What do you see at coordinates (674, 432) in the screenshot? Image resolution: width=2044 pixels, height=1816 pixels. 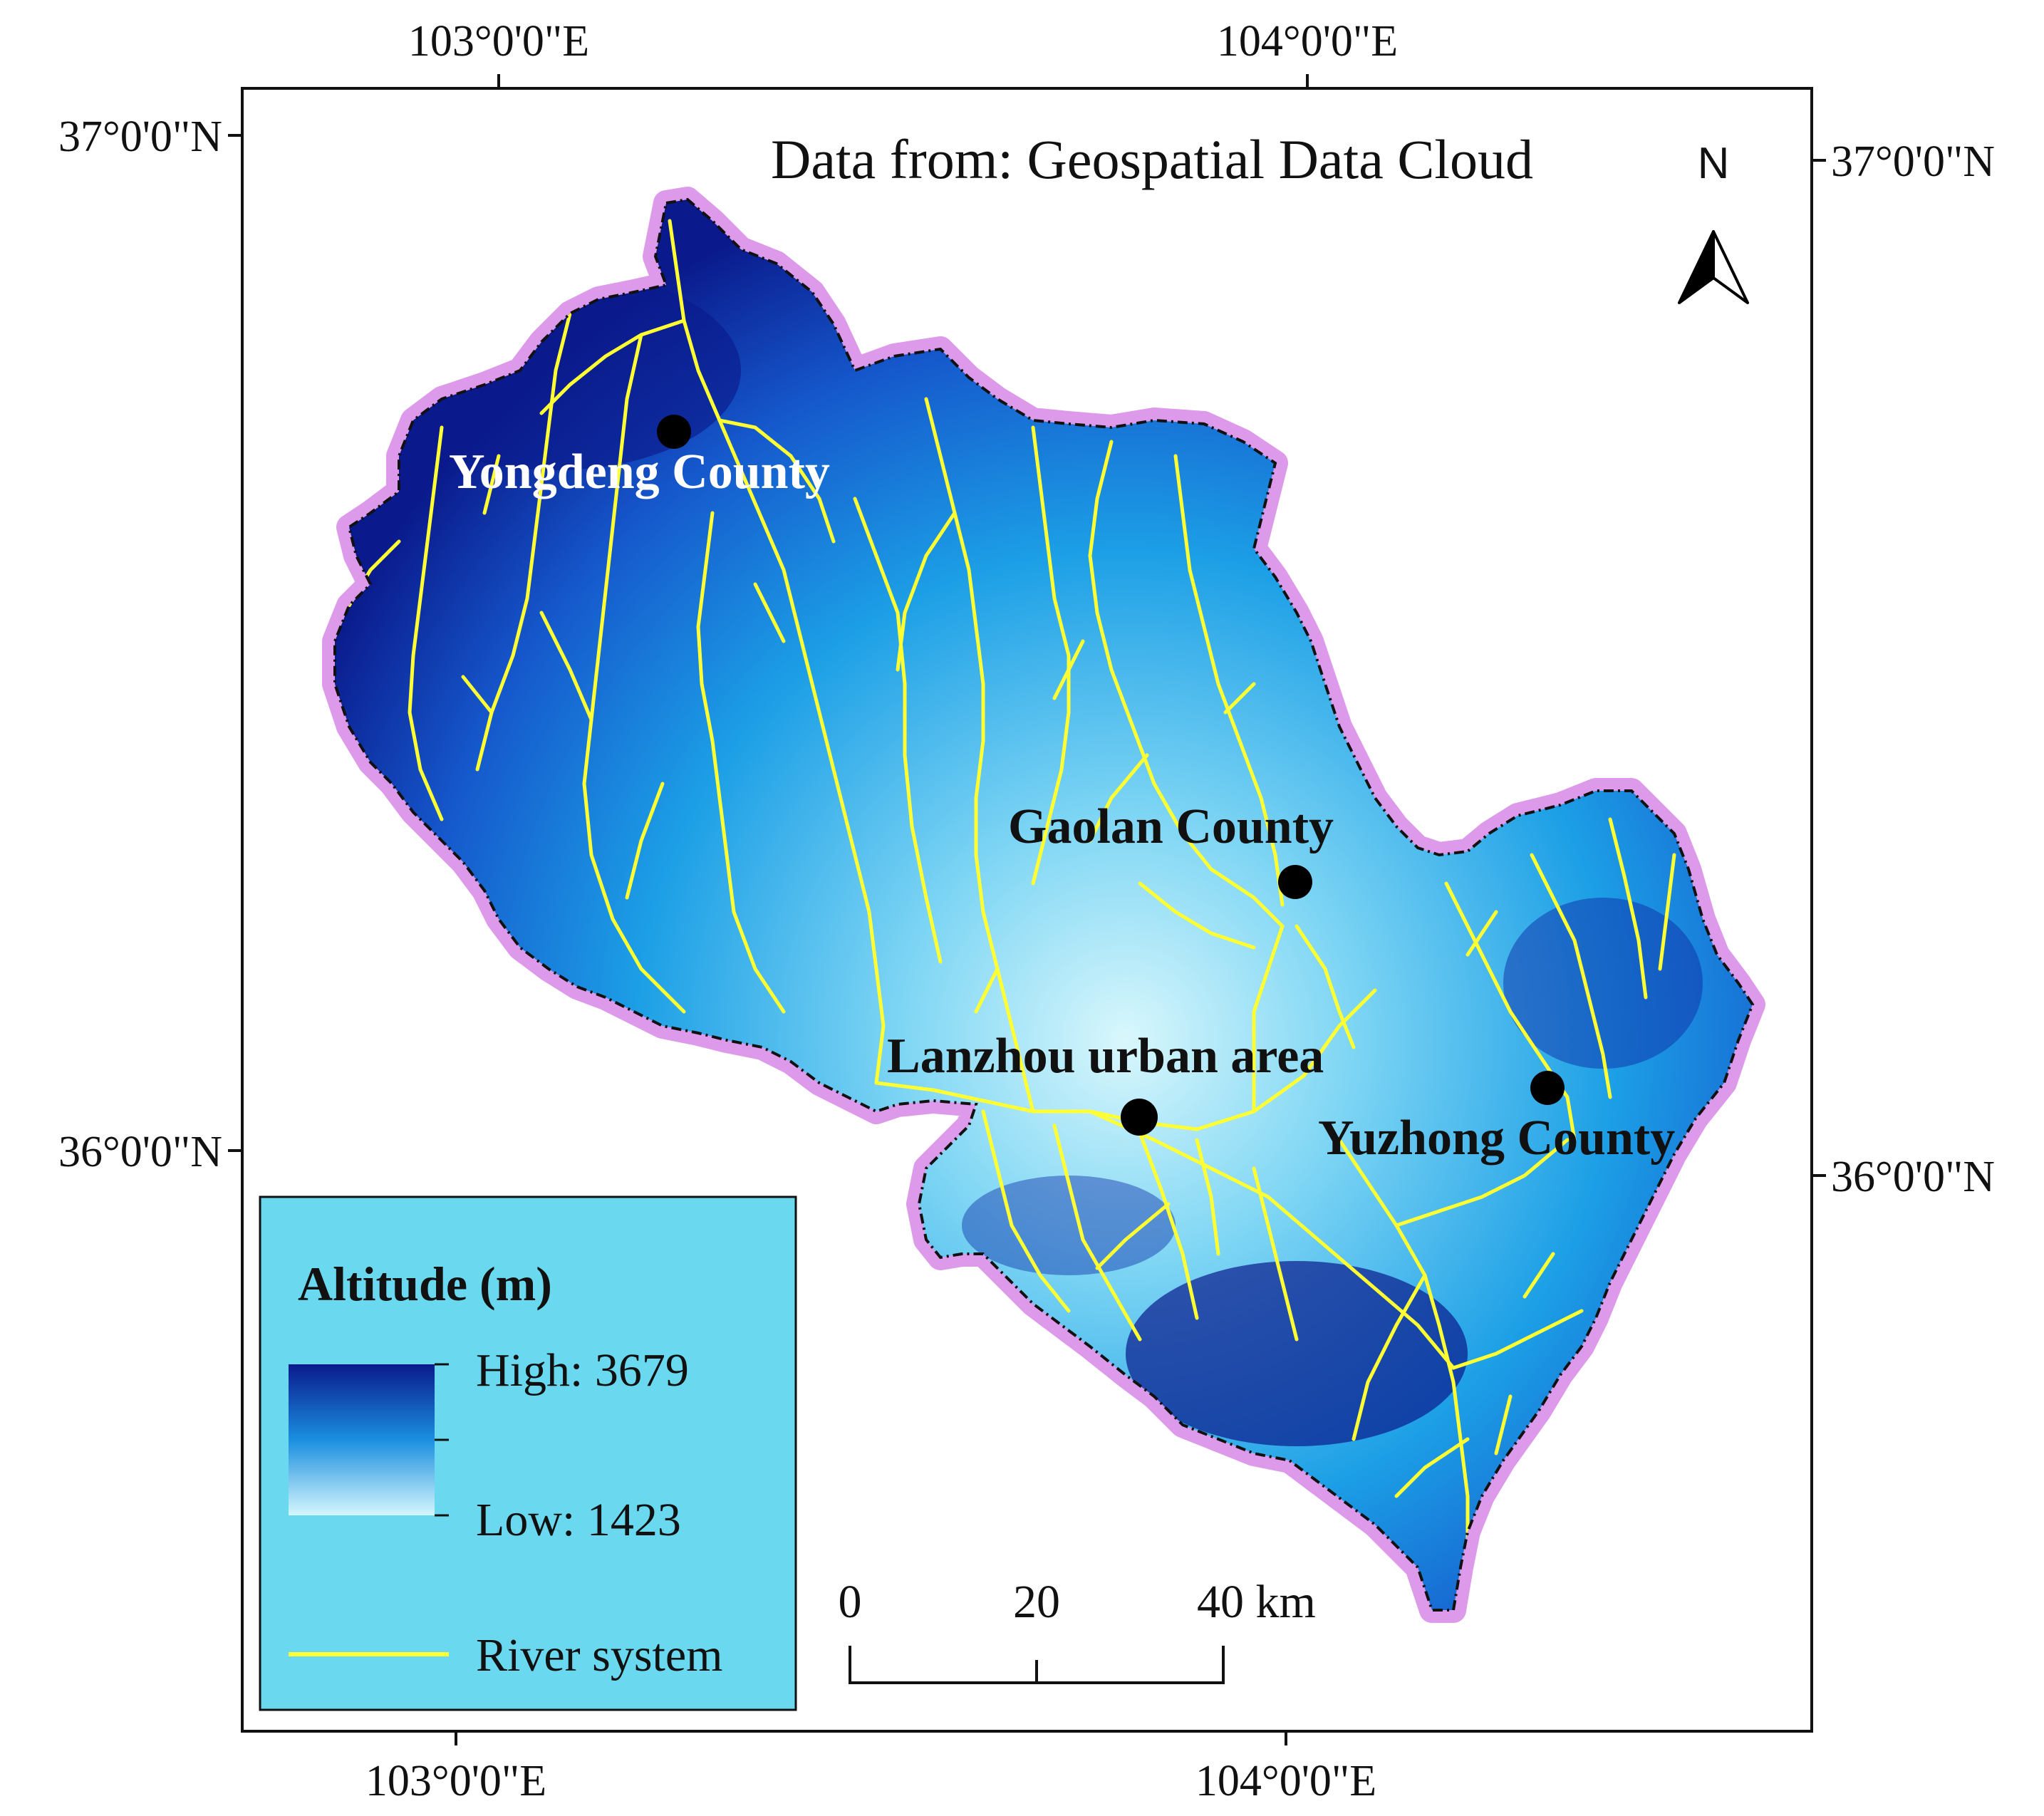 I see `place-marker-yongdeng` at bounding box center [674, 432].